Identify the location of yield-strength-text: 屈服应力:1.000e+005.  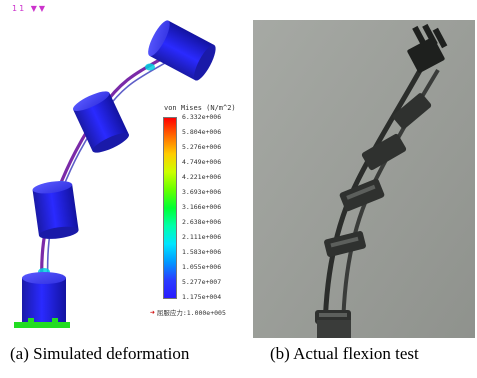
(191, 313).